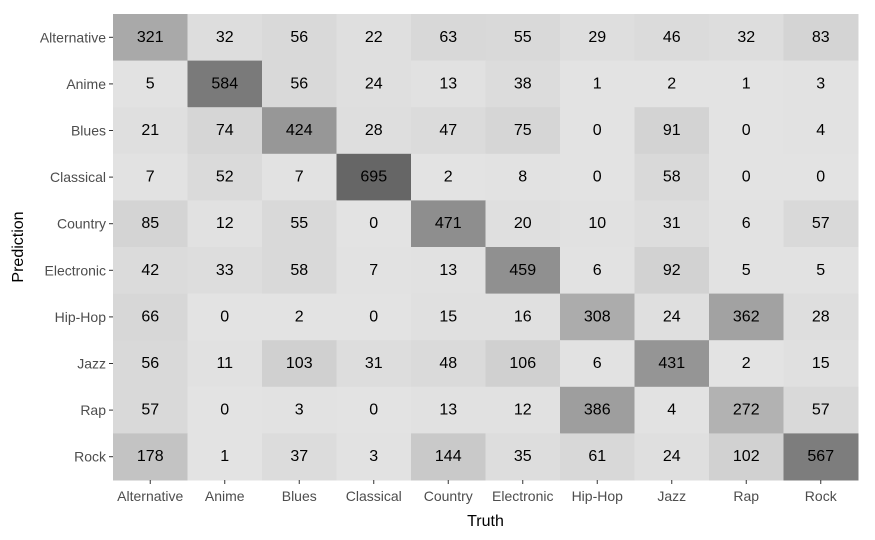 The width and height of the screenshot is (875, 540). What do you see at coordinates (746, 37) in the screenshot?
I see `cell-value-label: 32` at bounding box center [746, 37].